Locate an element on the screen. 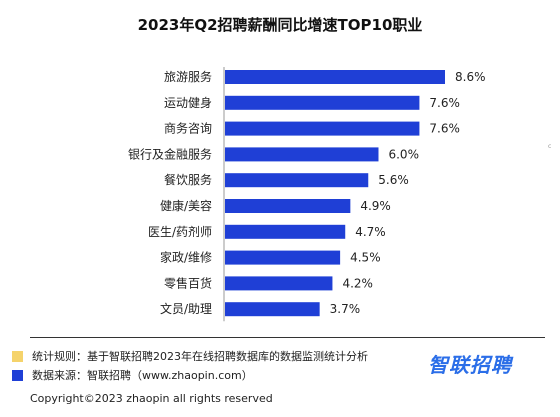 The image size is (560, 417). value-label: 4.7% is located at coordinates (370, 232).